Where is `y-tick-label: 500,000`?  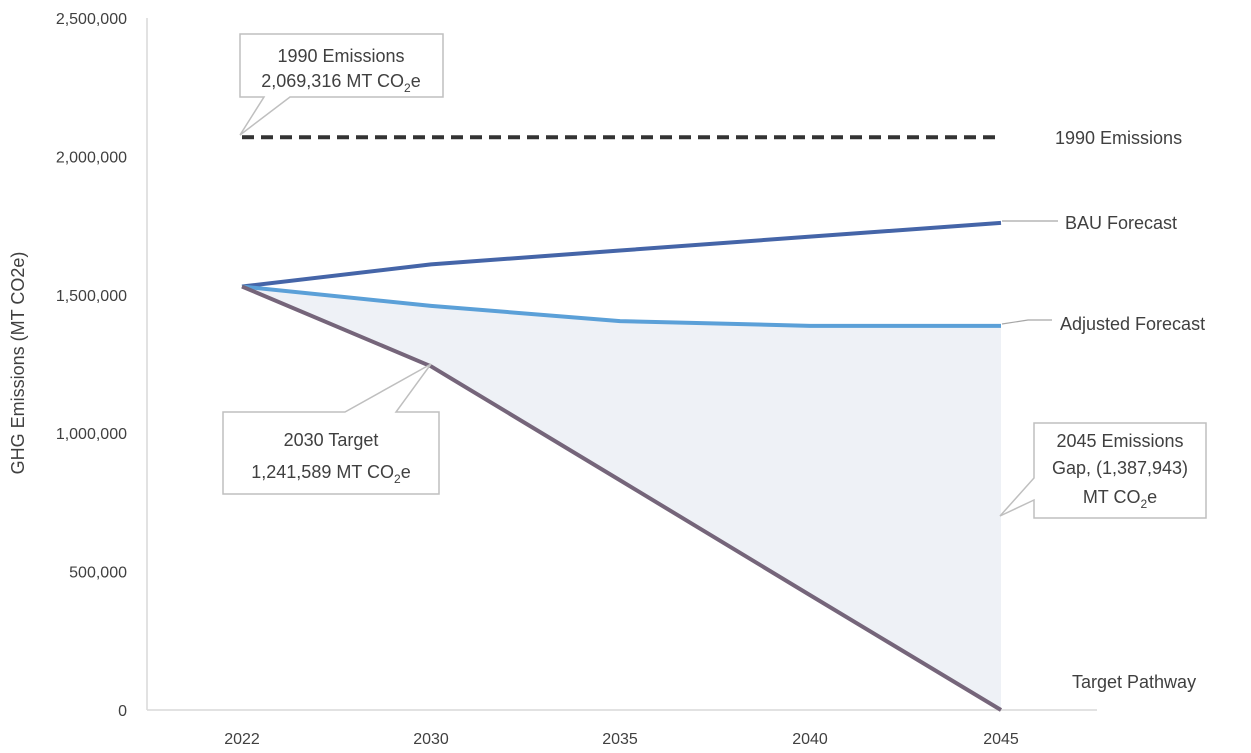
y-tick-label: 500,000 is located at coordinates (98, 573).